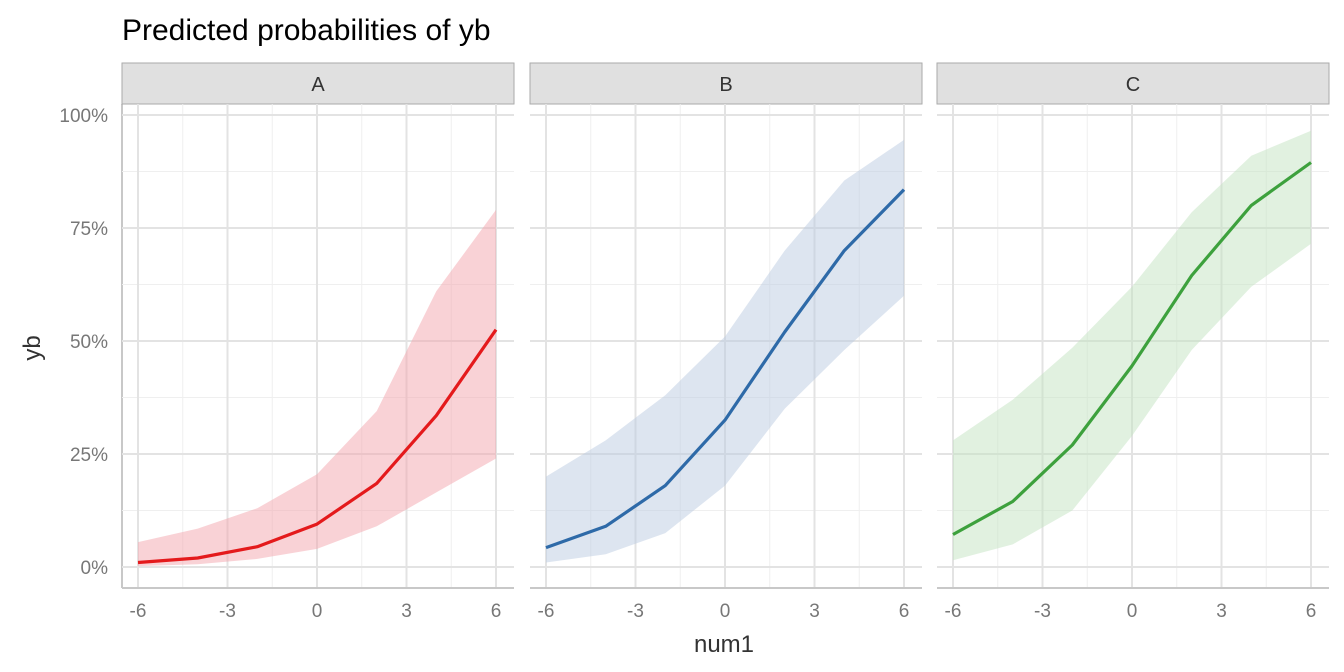 Image resolution: width=1344 pixels, height=672 pixels. I want to click on y-tick-label: 100%, so click(83, 116).